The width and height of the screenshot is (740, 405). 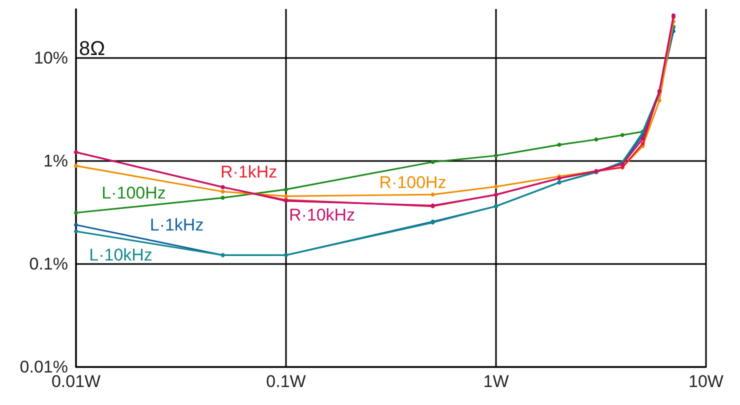 I want to click on x-tick-label: 10W, so click(x=706, y=381).